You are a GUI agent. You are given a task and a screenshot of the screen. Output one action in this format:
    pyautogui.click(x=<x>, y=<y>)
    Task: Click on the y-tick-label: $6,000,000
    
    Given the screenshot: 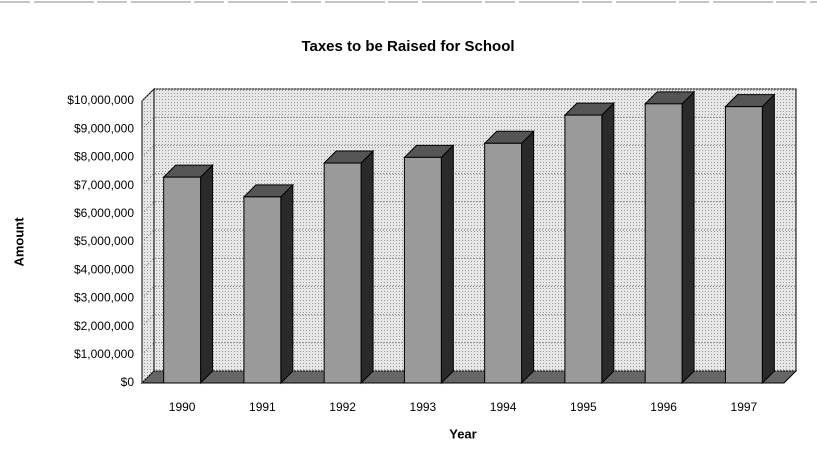 What is the action you would take?
    pyautogui.click(x=104, y=213)
    